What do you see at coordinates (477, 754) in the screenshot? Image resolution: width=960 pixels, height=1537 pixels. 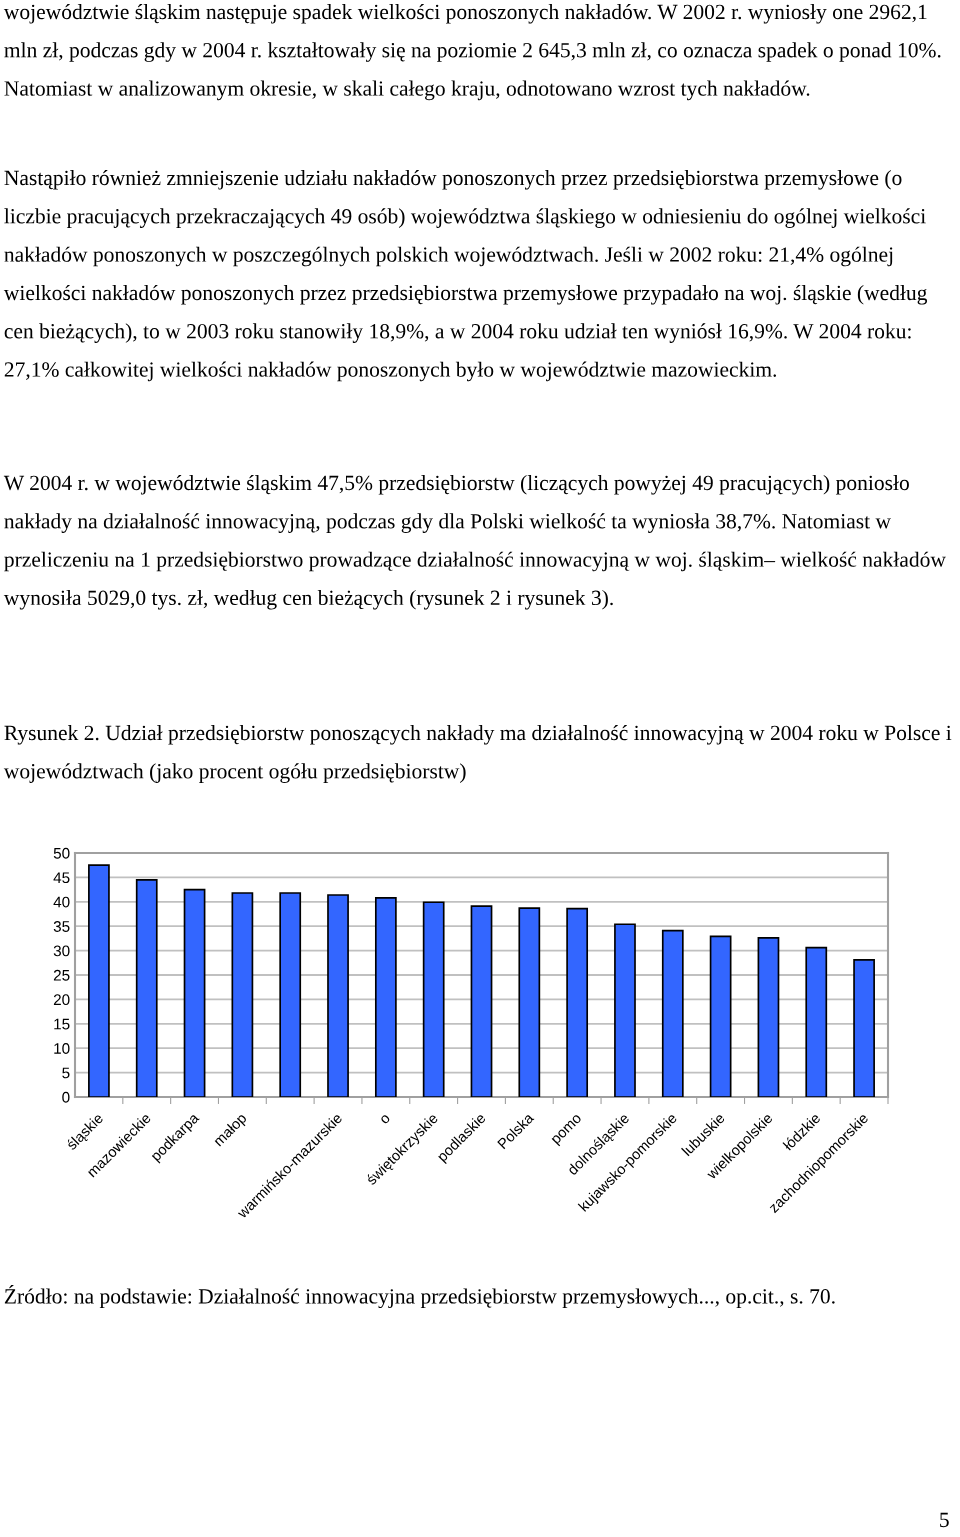 I see `chart-title: Rysunek 2. Udział przedsiębiorstw ponoszących nakłady ma działalność innowacyjną w 2004 roku w Polsce i województwach (jako procent ogółu przedsiębiorstw)` at bounding box center [477, 754].